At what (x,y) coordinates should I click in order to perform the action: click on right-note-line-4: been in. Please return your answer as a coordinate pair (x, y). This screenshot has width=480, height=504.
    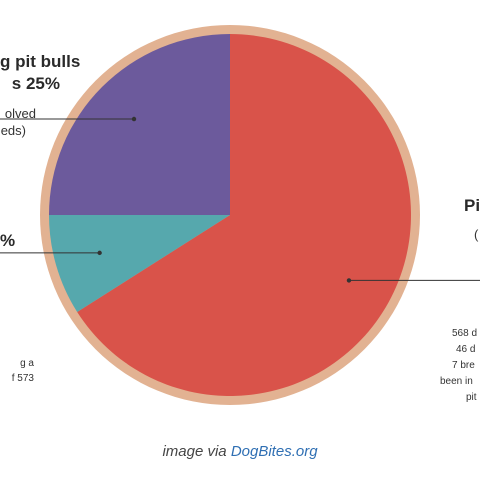
    Looking at the image, I should click on (456, 381).